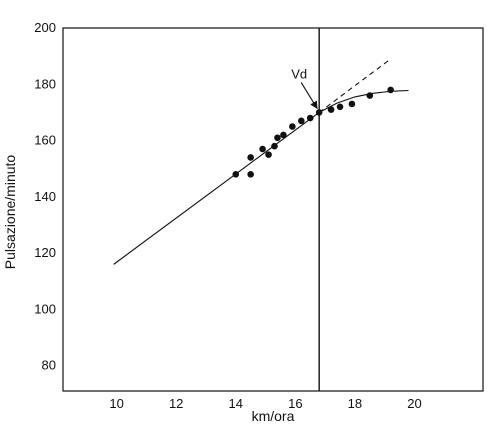 This screenshot has width=500, height=426. What do you see at coordinates (45, 83) in the screenshot?
I see `y-tick-label: 180` at bounding box center [45, 83].